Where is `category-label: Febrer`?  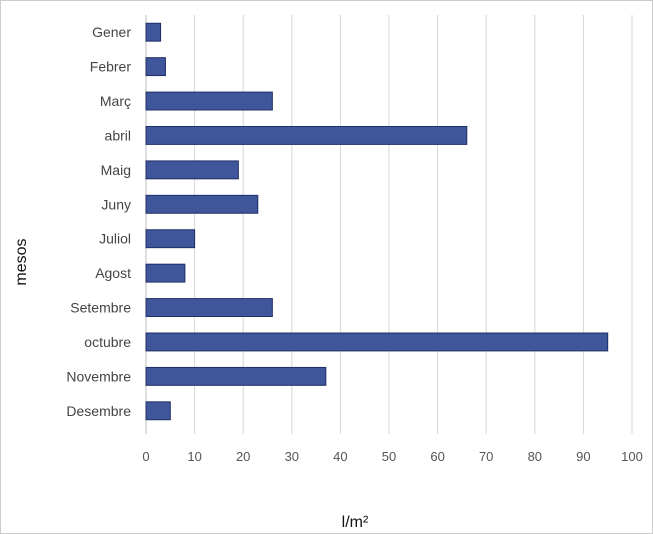 category-label: Febrer is located at coordinates (111, 67).